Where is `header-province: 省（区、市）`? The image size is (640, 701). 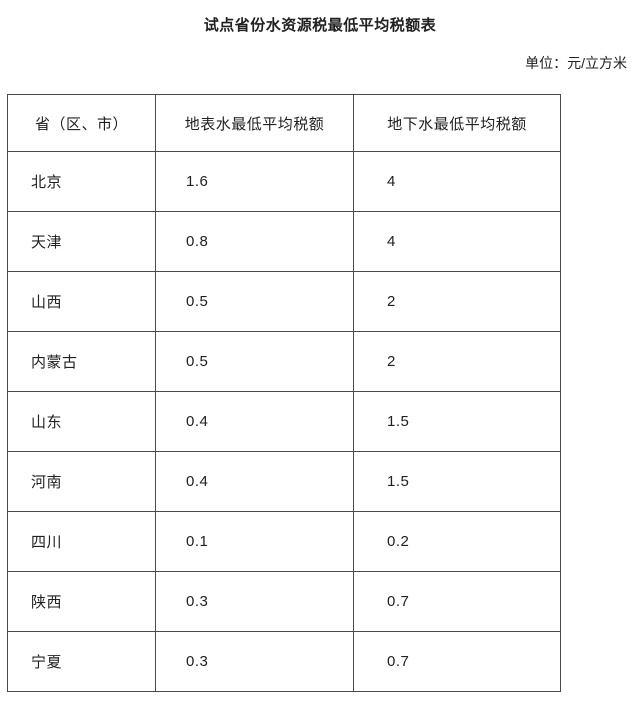
header-province: 省（区、市） is located at coordinates (81, 123).